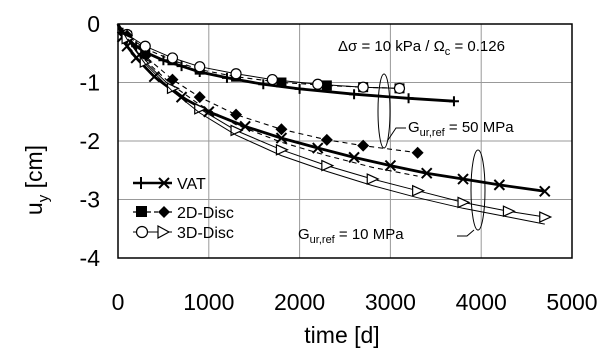 The image size is (609, 352). What do you see at coordinates (390, 302) in the screenshot?
I see `x-tick-label: 3000` at bounding box center [390, 302].